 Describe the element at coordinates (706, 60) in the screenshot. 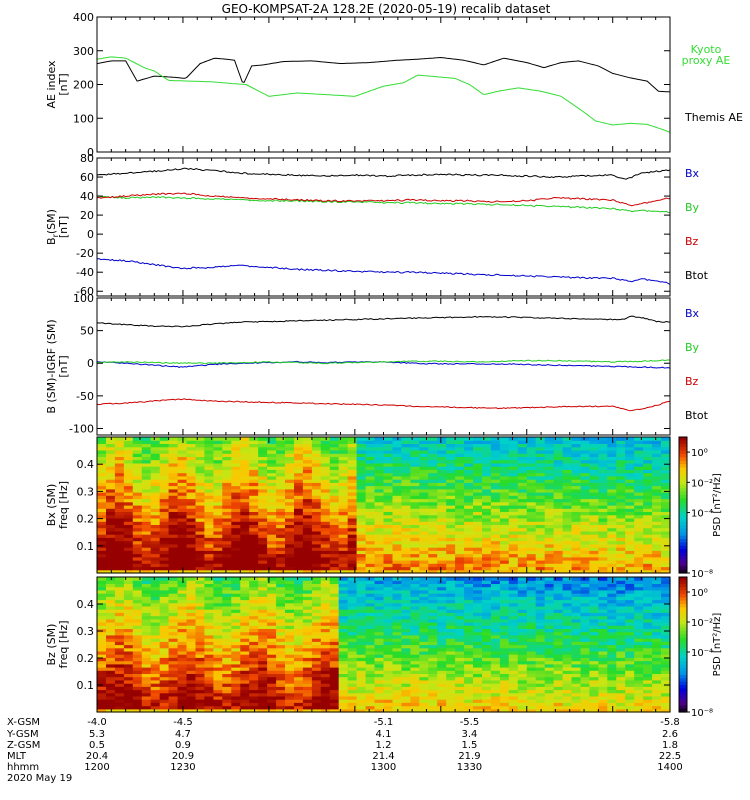

I see `legend-proxy-ae: proxy AE` at that location.